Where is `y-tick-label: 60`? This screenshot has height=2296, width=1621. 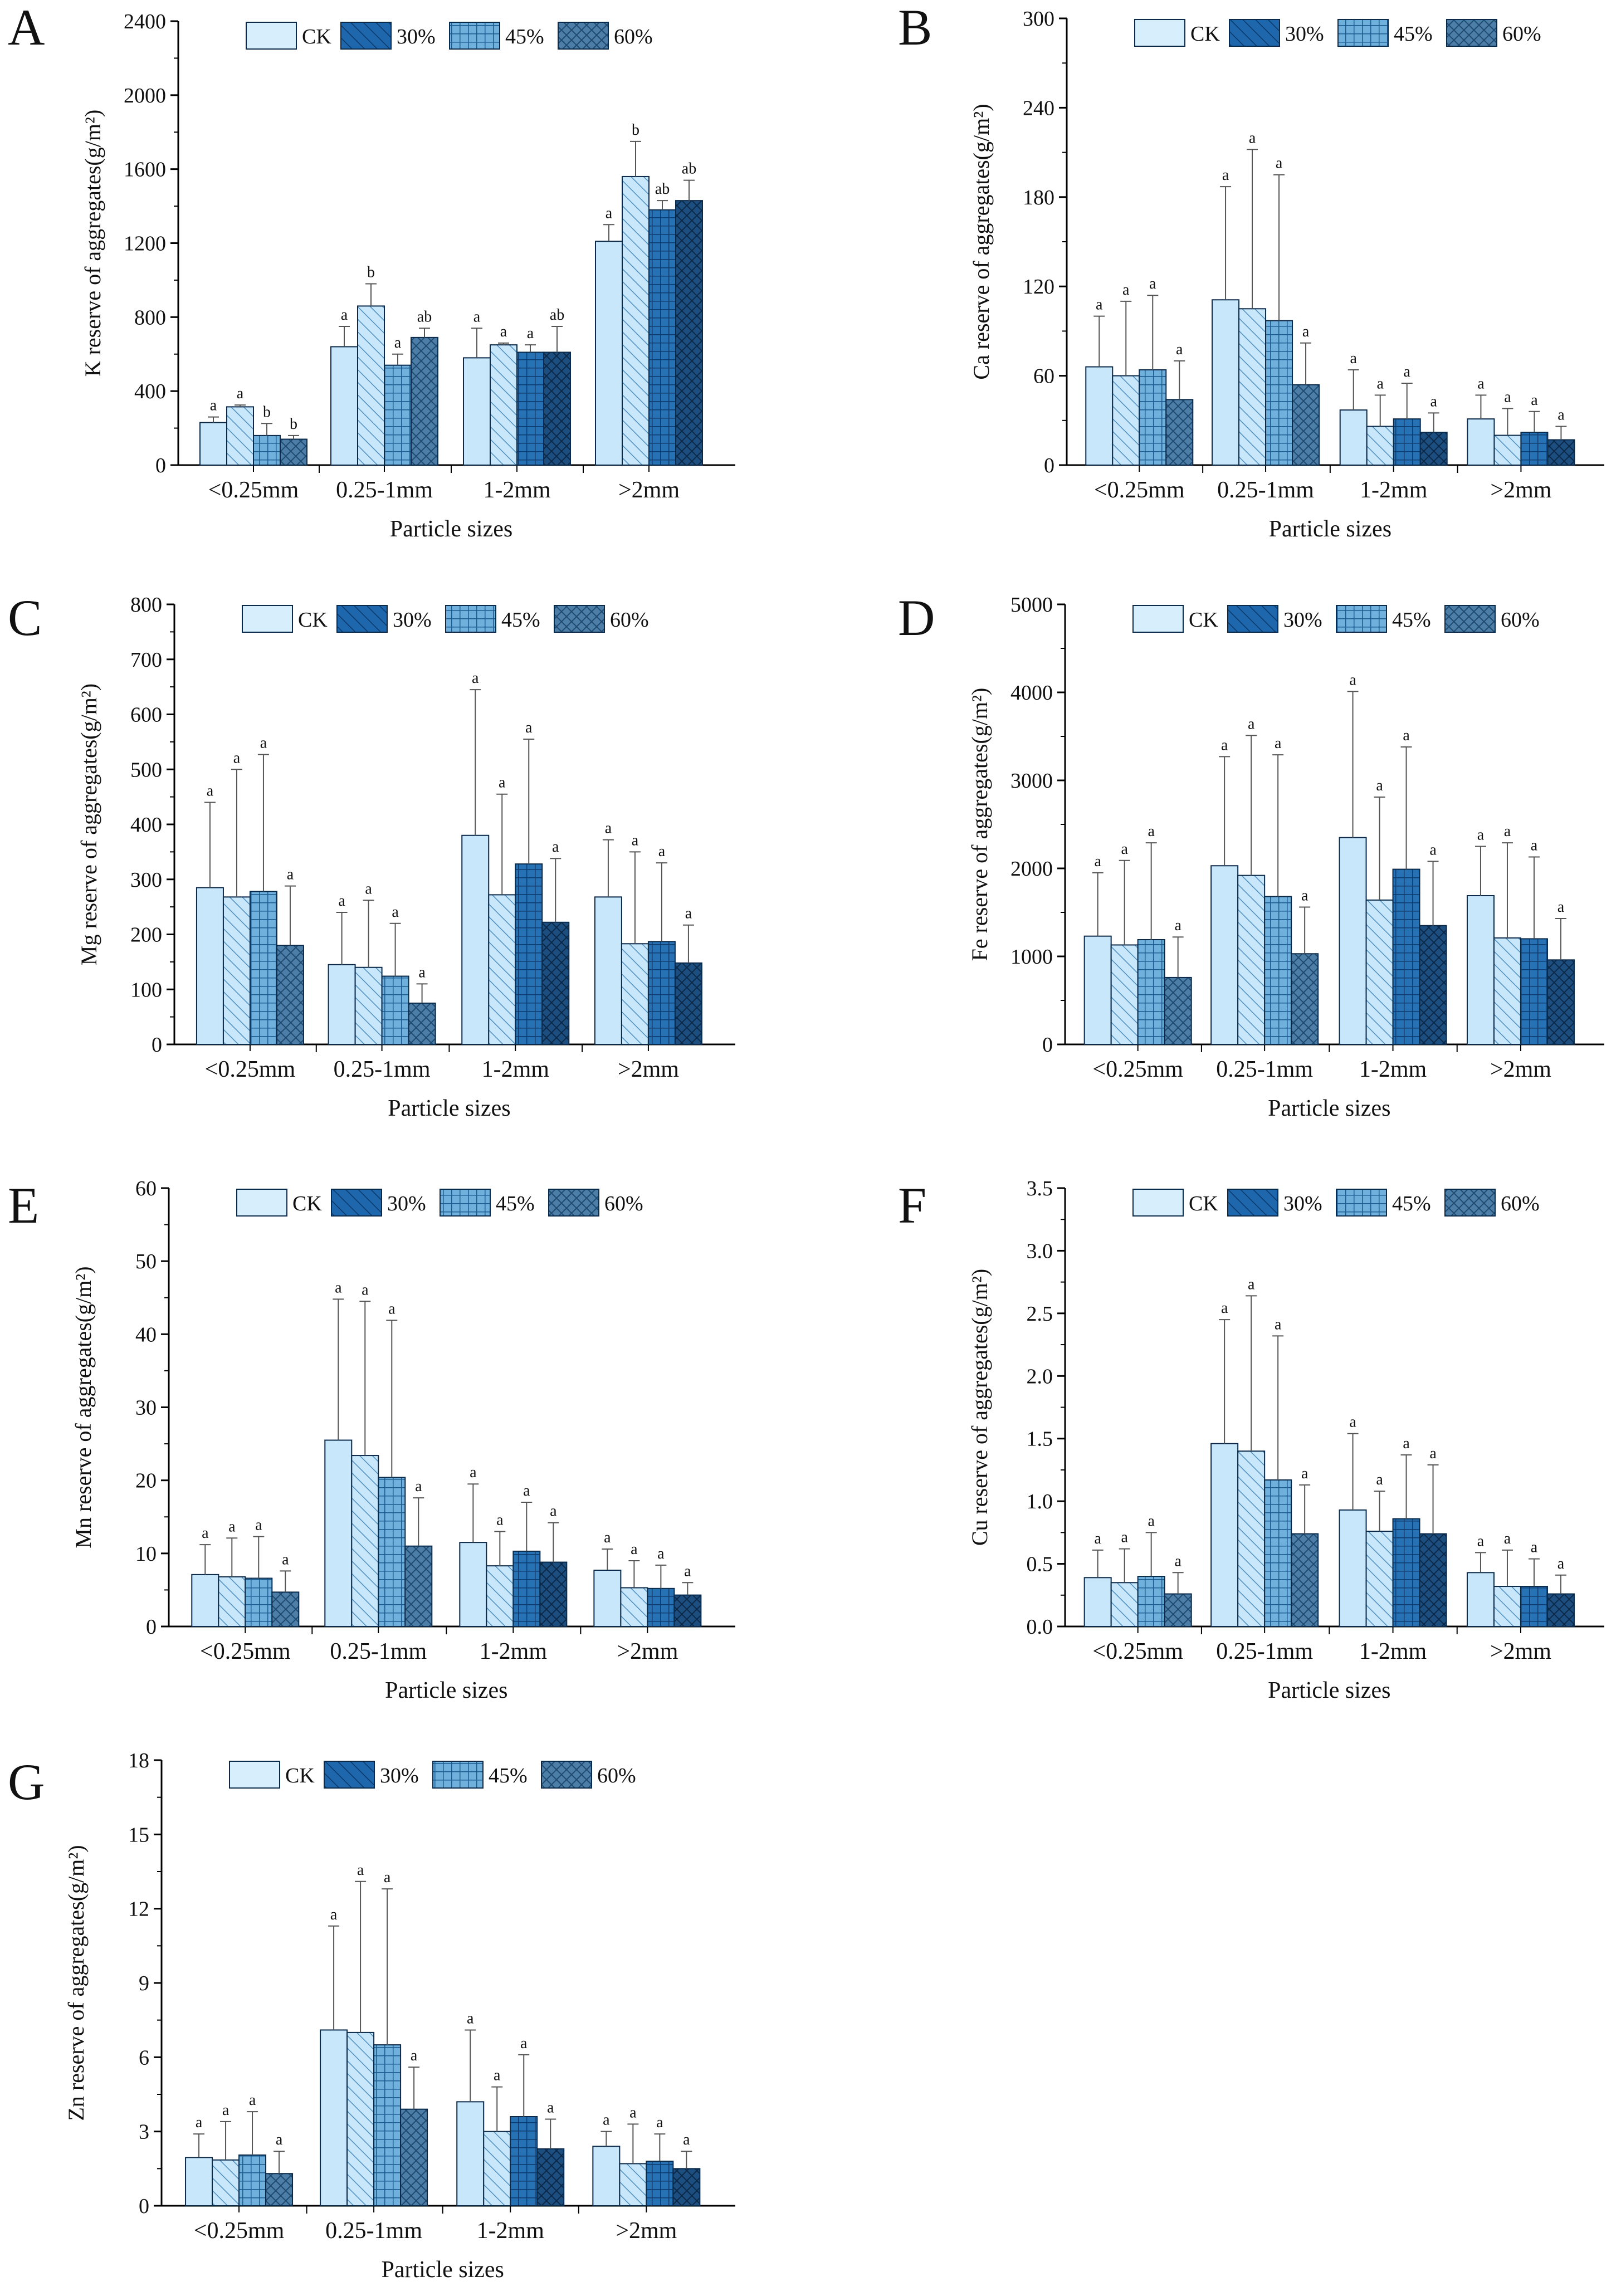
y-tick-label: 60 is located at coordinates (1043, 376).